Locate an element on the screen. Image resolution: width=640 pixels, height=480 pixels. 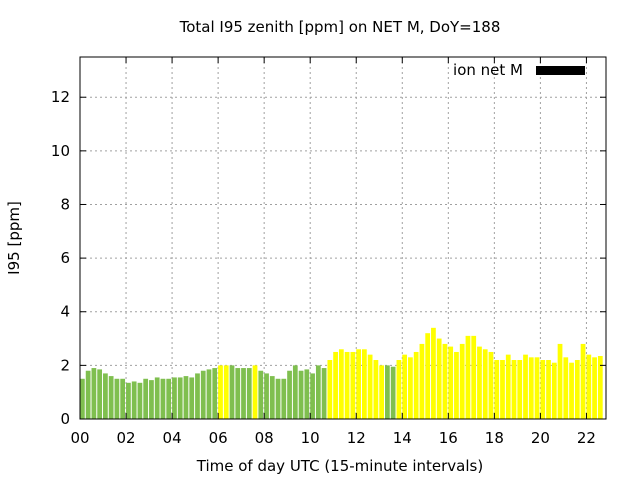
x-tick-label: 20 is located at coordinates (540, 438).